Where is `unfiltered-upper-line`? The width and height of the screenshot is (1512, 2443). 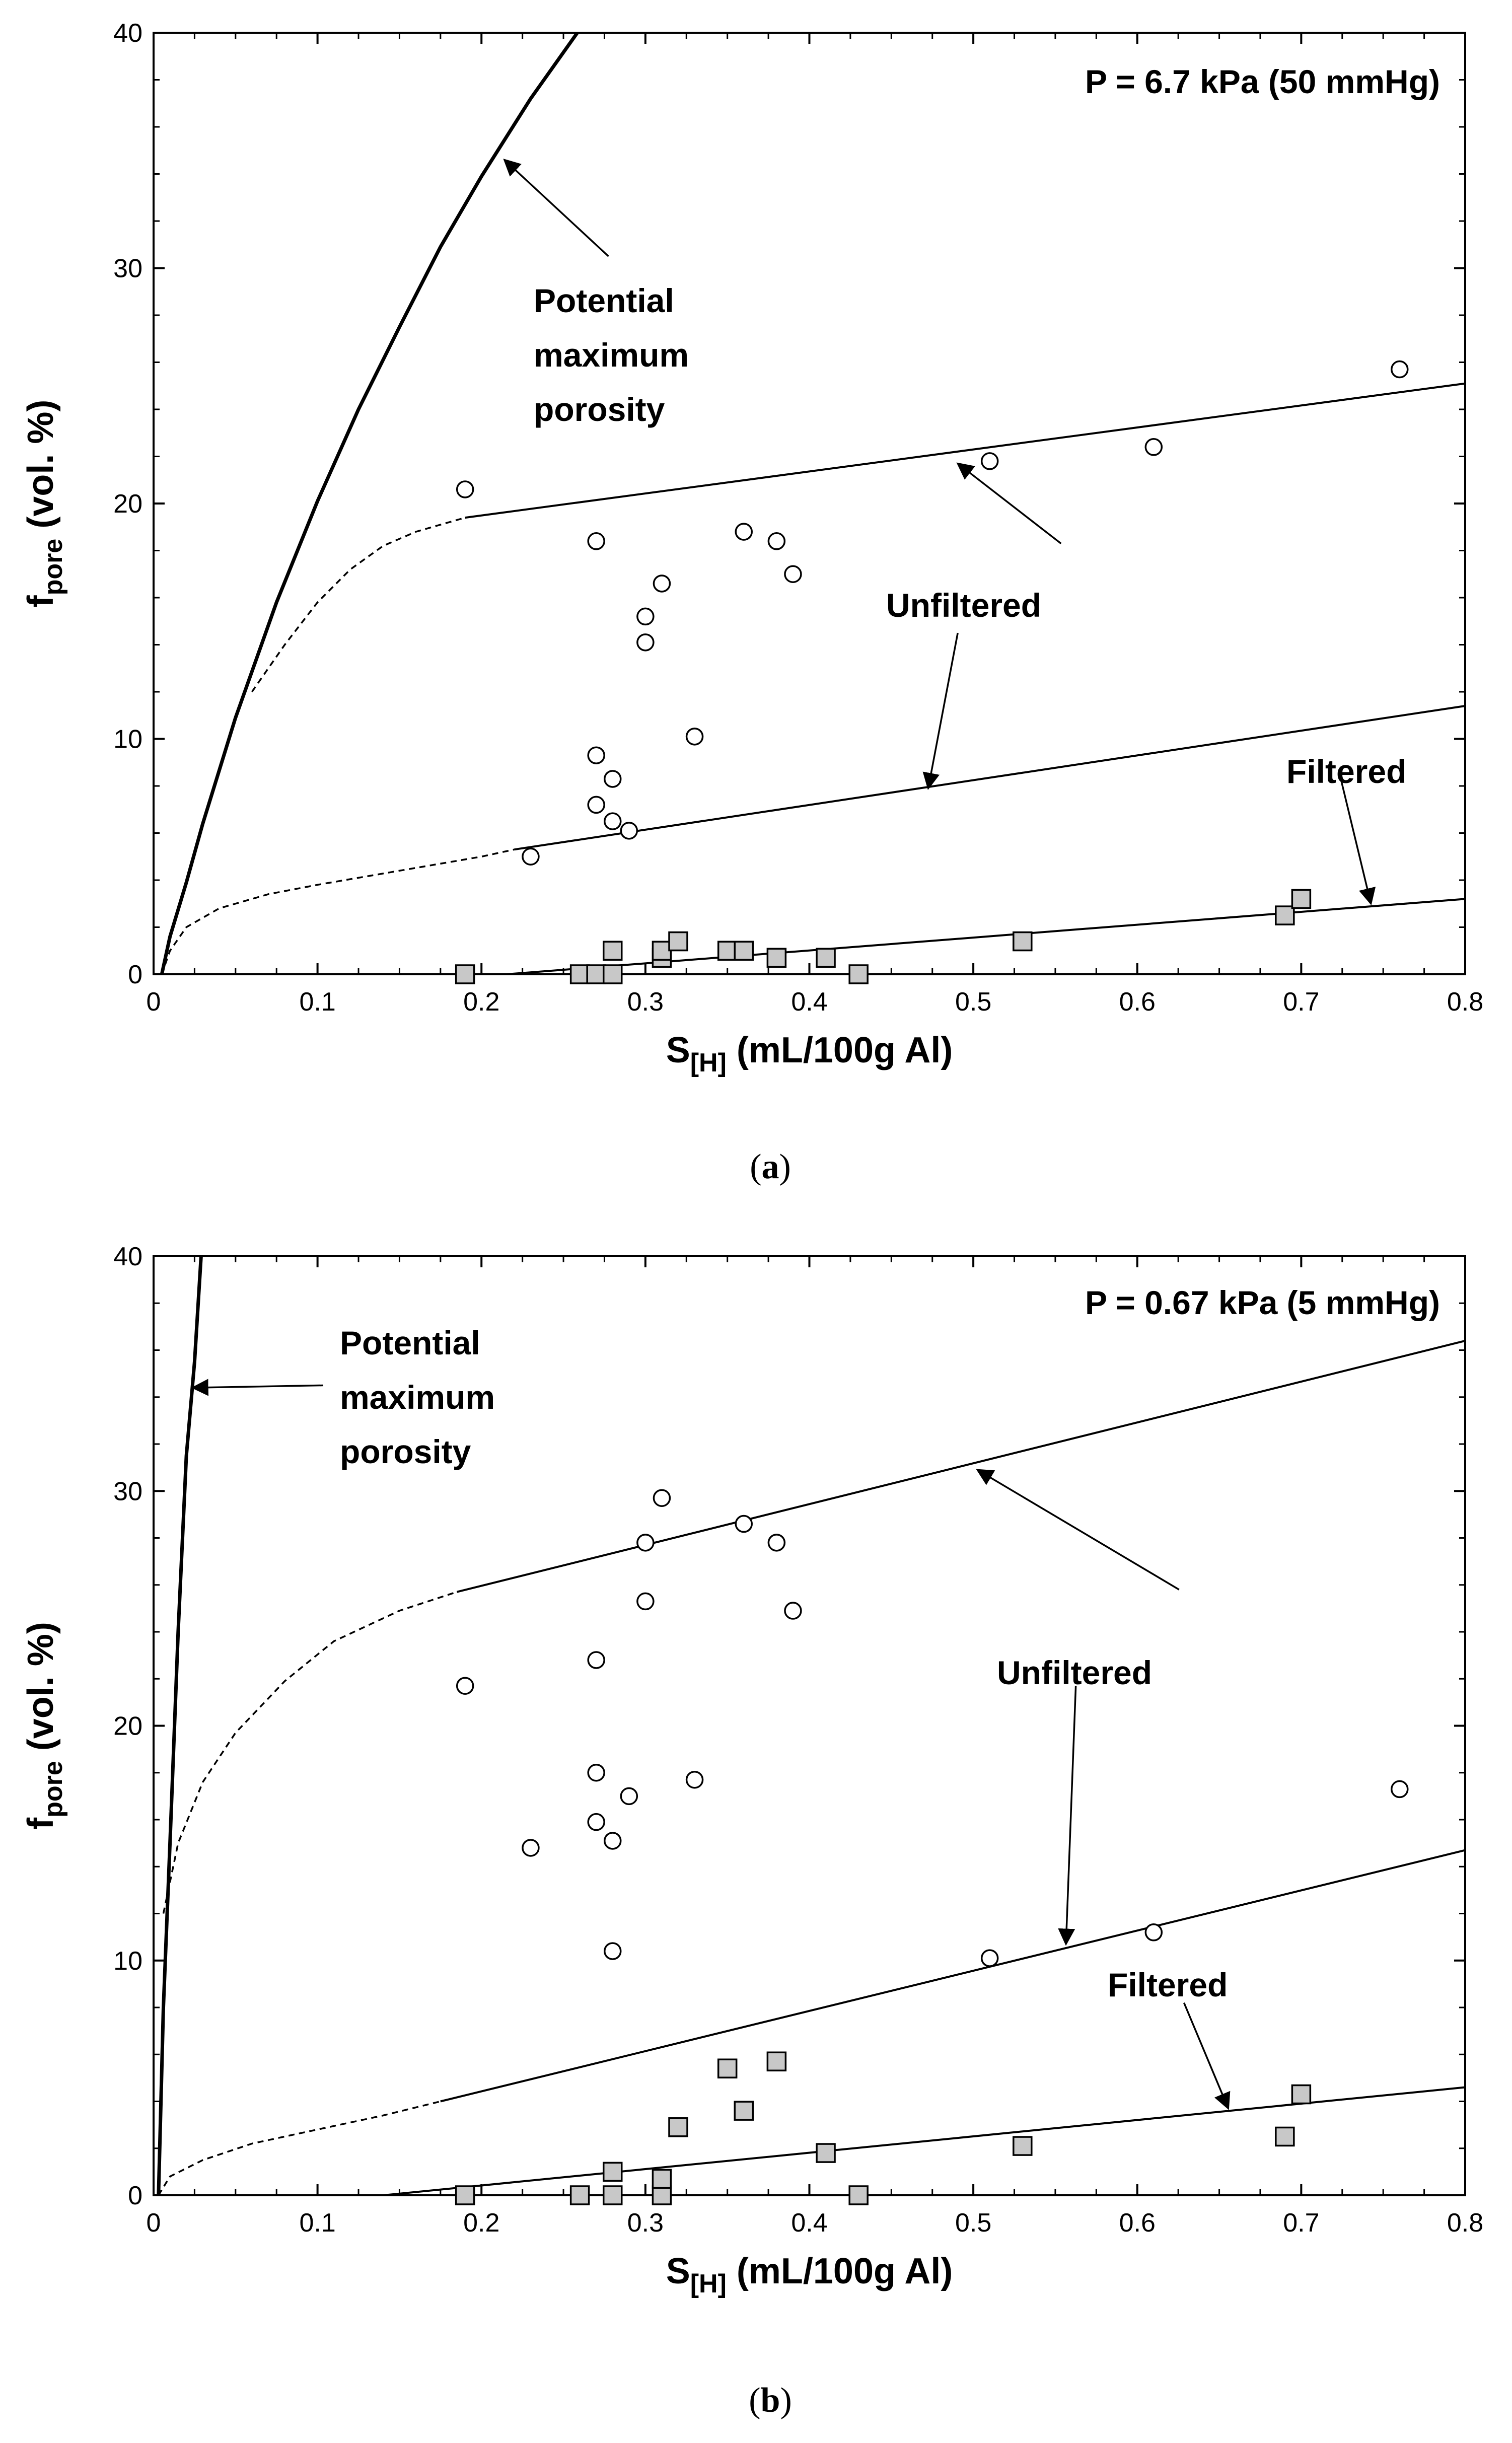
unfiltered-upper-line is located at coordinates (961, 1466).